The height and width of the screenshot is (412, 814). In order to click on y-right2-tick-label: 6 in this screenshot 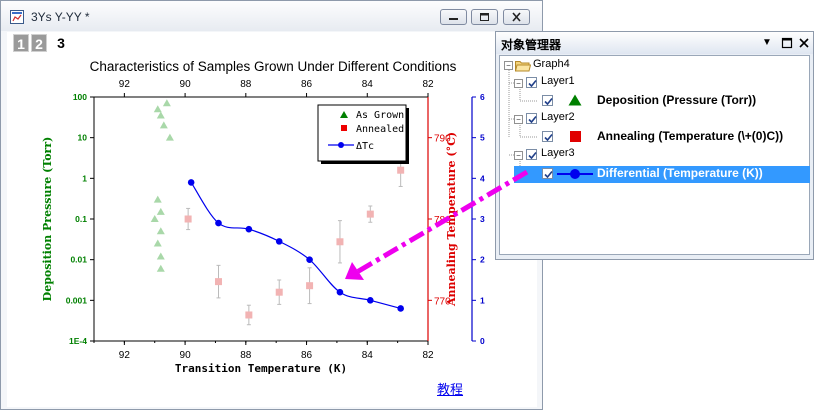, I will do `click(482, 97)`.